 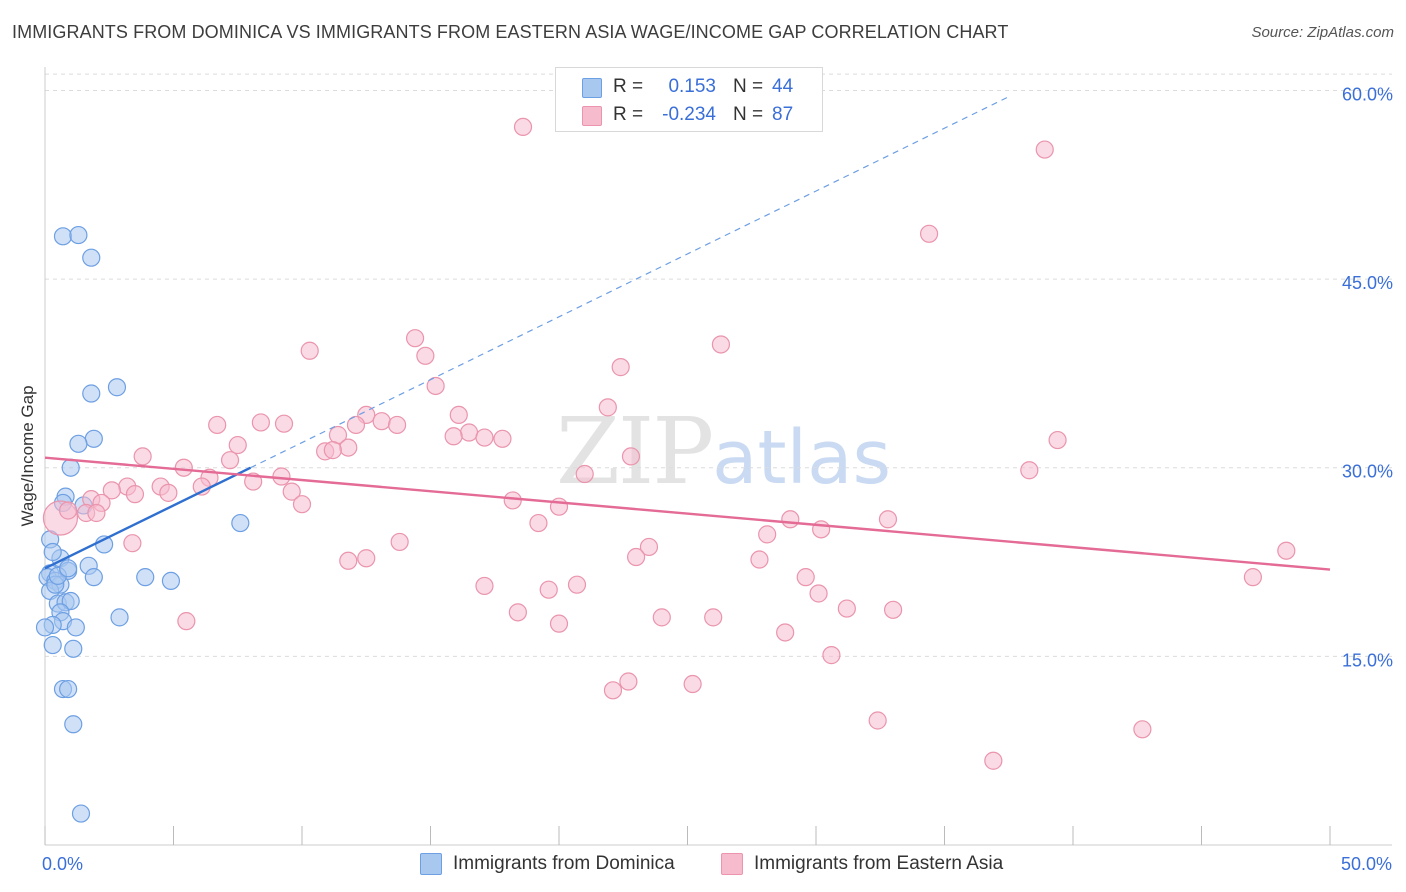 What do you see at coordinates (783, 114) in the screenshot?
I see `n-value: 87` at bounding box center [783, 114].